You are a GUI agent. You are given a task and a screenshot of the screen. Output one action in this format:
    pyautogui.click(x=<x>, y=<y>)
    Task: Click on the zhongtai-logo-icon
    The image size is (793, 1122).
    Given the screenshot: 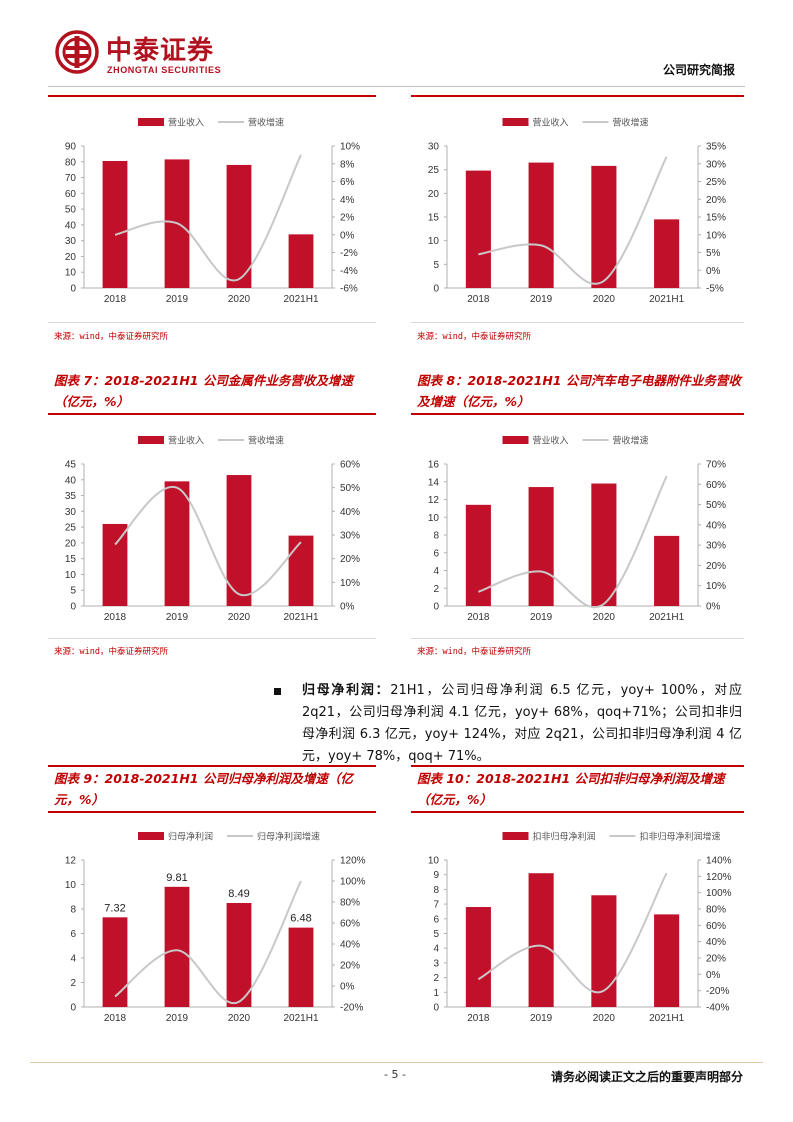 What is the action you would take?
    pyautogui.click(x=77, y=52)
    